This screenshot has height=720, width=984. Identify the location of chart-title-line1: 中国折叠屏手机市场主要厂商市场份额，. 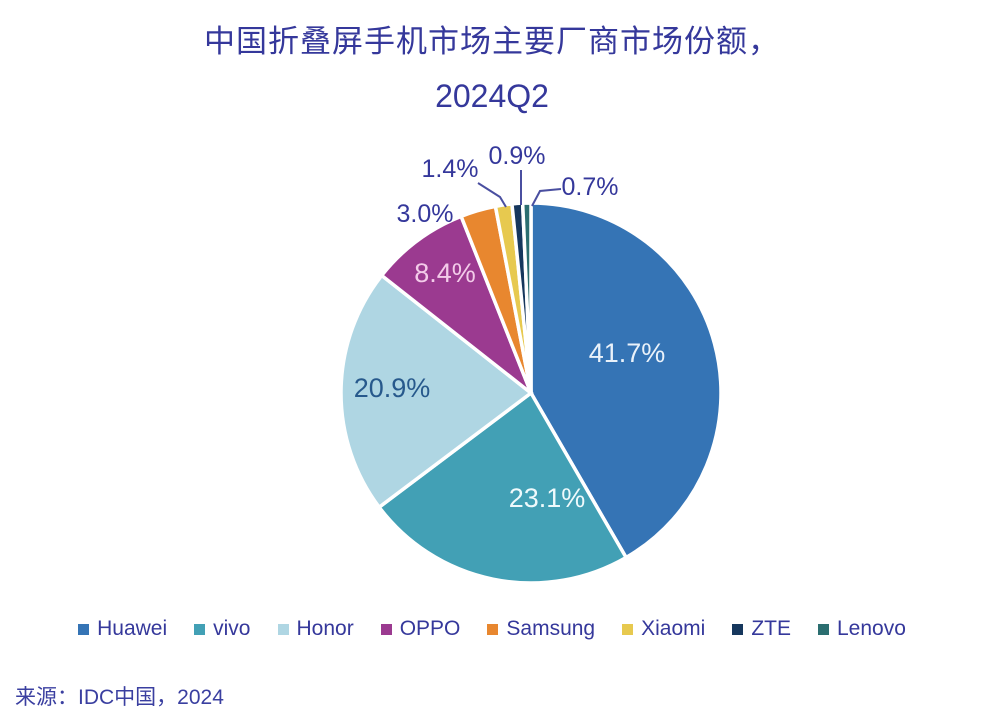
(492, 41).